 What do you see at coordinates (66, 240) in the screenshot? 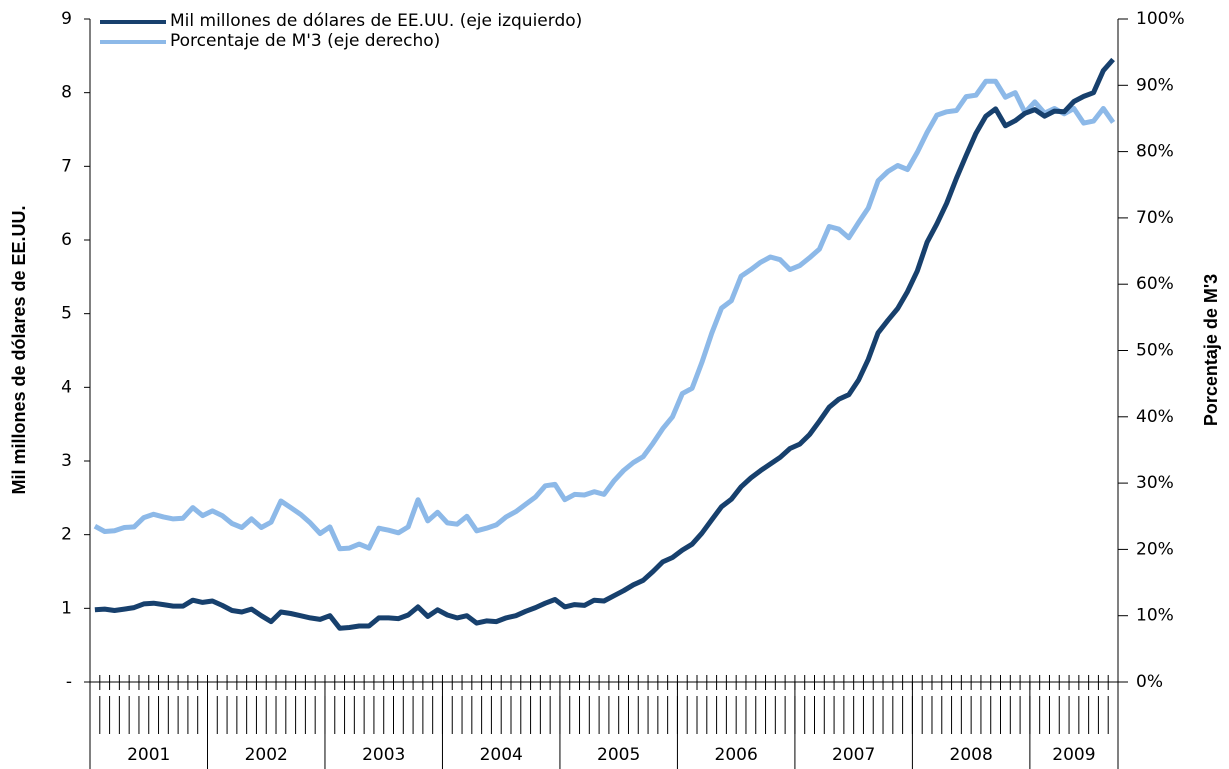
I see `y-tick-label: 6` at bounding box center [66, 240].